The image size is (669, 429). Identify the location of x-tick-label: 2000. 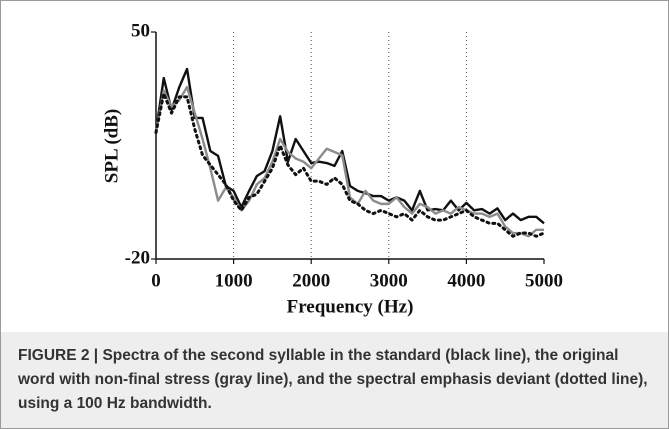
(311, 280).